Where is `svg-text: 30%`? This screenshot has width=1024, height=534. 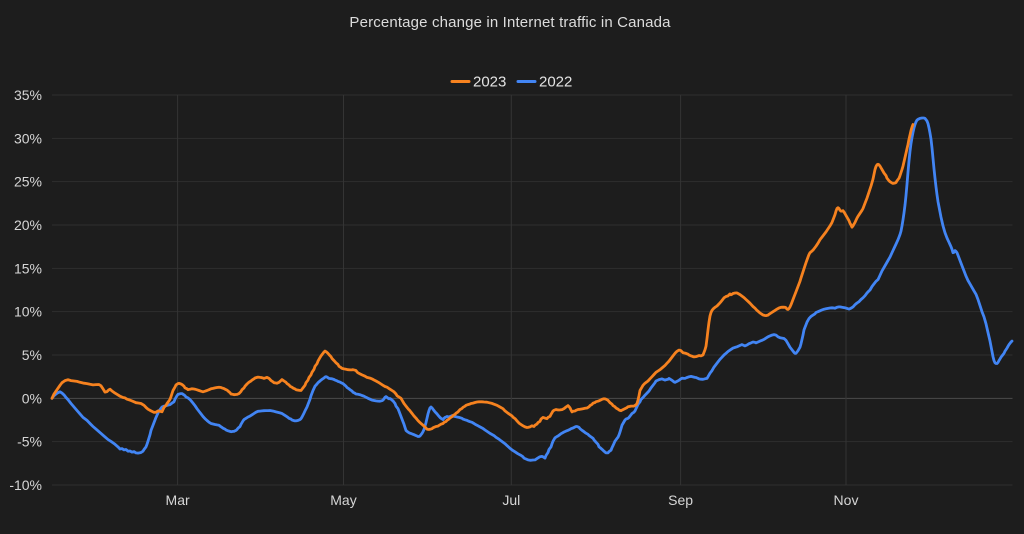
svg-text: 30% is located at coordinates (28, 138).